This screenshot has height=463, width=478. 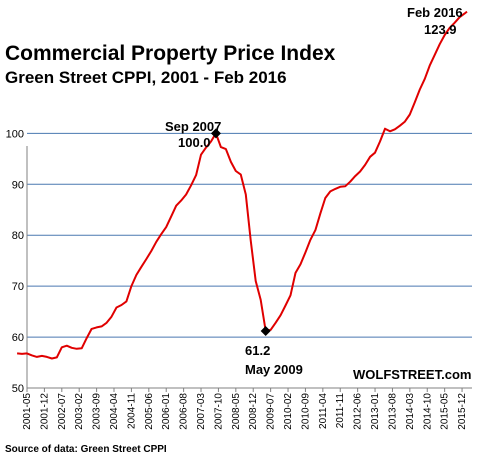 I want to click on chart-subtitle: Green Street CPPI, 2001 - Feb 2016, so click(x=146, y=77).